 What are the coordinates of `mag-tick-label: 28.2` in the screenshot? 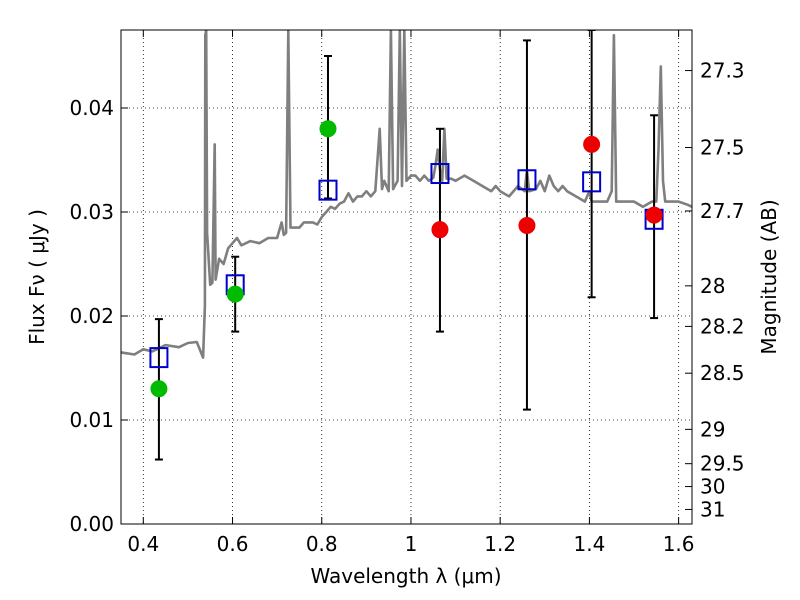 It's located at (722, 326).